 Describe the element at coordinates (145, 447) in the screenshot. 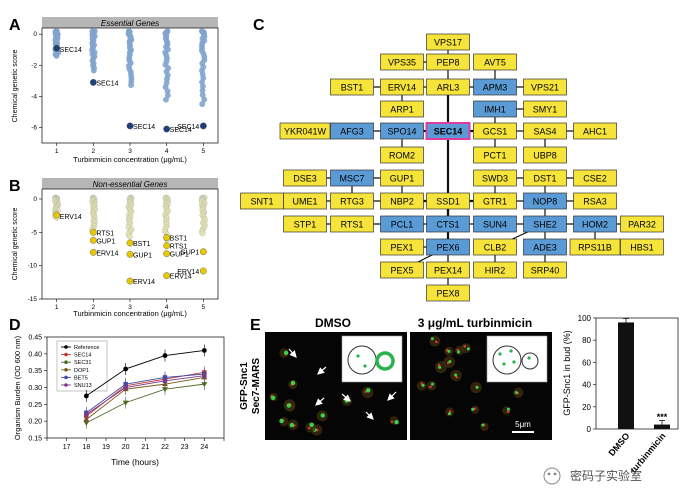

I see `x-tick-label: 21` at that location.